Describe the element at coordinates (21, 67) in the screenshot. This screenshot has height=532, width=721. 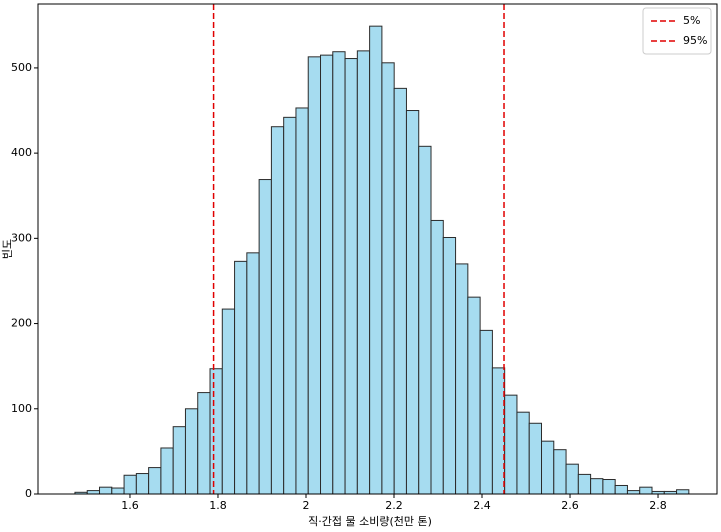
I see `y-tick-label: 500` at that location.